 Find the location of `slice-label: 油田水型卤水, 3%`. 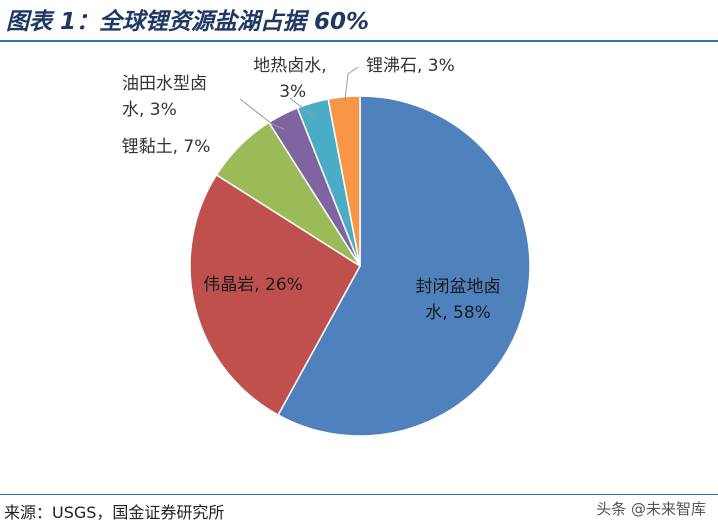

slice-label: 油田水型卤水, 3% is located at coordinates (164, 97).